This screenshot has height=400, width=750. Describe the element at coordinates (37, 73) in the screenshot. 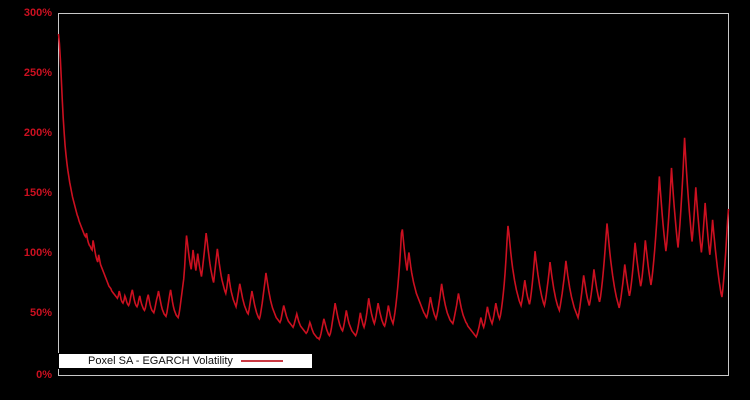

I see `ytick-label-250: 250%` at that location.